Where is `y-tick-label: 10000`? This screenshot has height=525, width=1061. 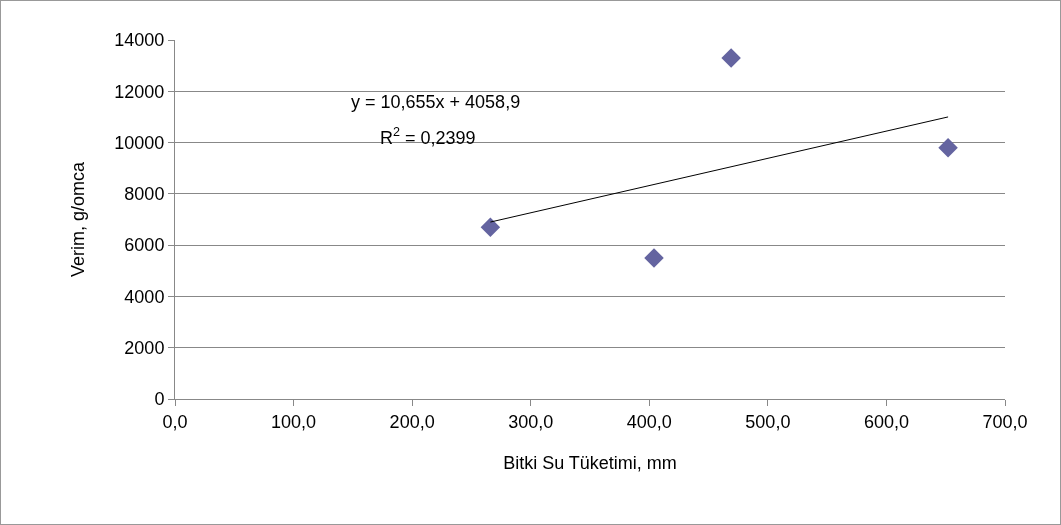
y-tick-label: 10000 is located at coordinates (139, 142).